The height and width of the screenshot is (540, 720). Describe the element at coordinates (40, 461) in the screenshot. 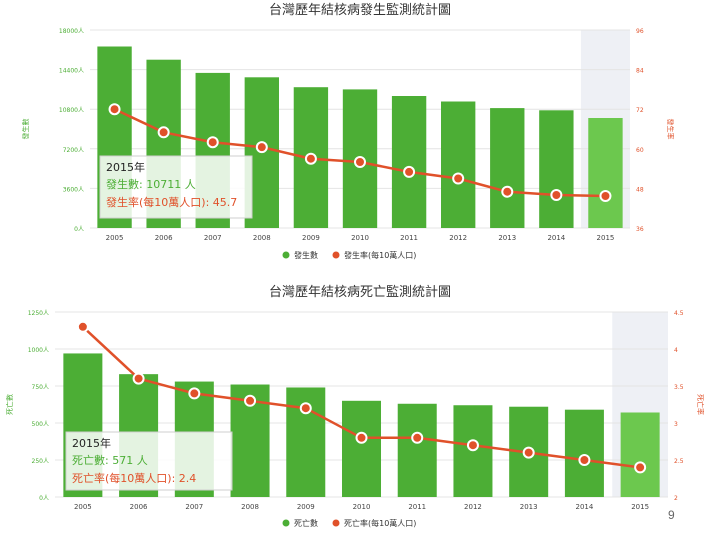

I see `left-tick-label: 250人` at that location.